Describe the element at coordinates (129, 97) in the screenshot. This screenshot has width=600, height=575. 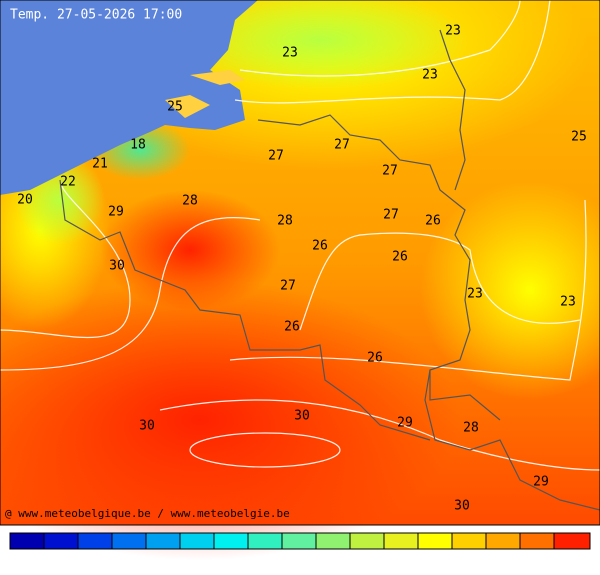
I see `sea` at that location.